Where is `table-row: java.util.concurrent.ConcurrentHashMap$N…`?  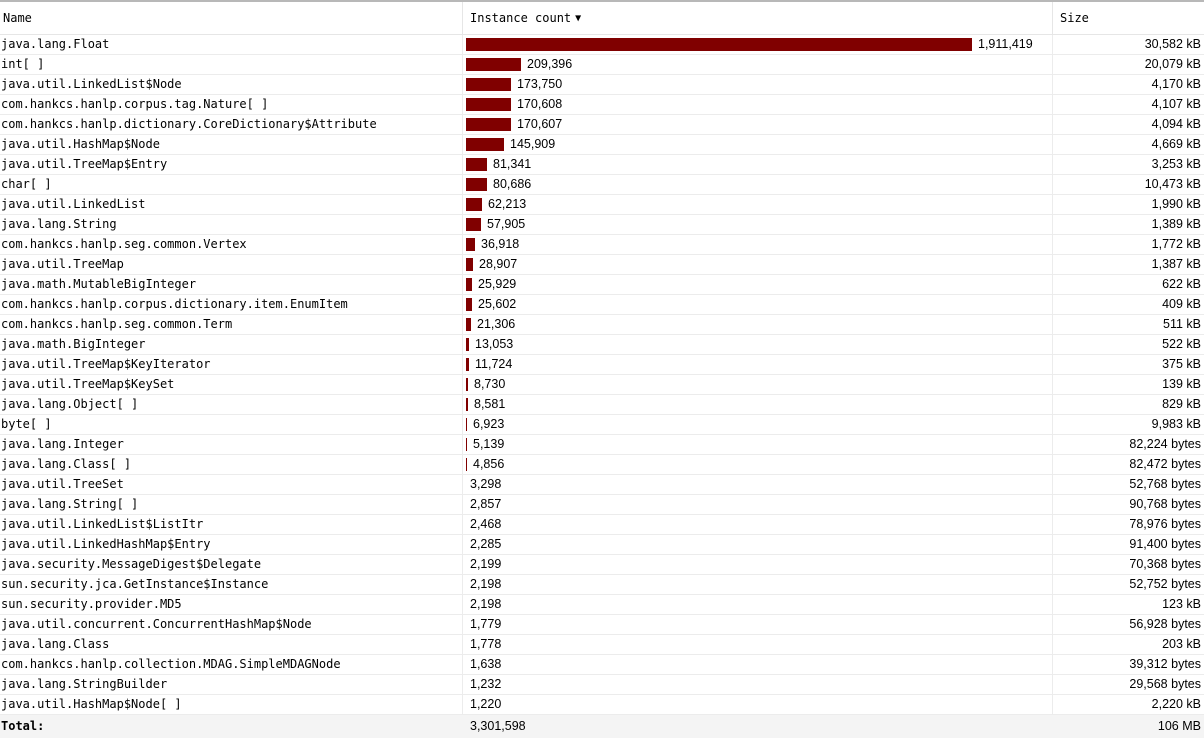 table-row: java.util.concurrent.ConcurrentHashMap$N… is located at coordinates (602, 625).